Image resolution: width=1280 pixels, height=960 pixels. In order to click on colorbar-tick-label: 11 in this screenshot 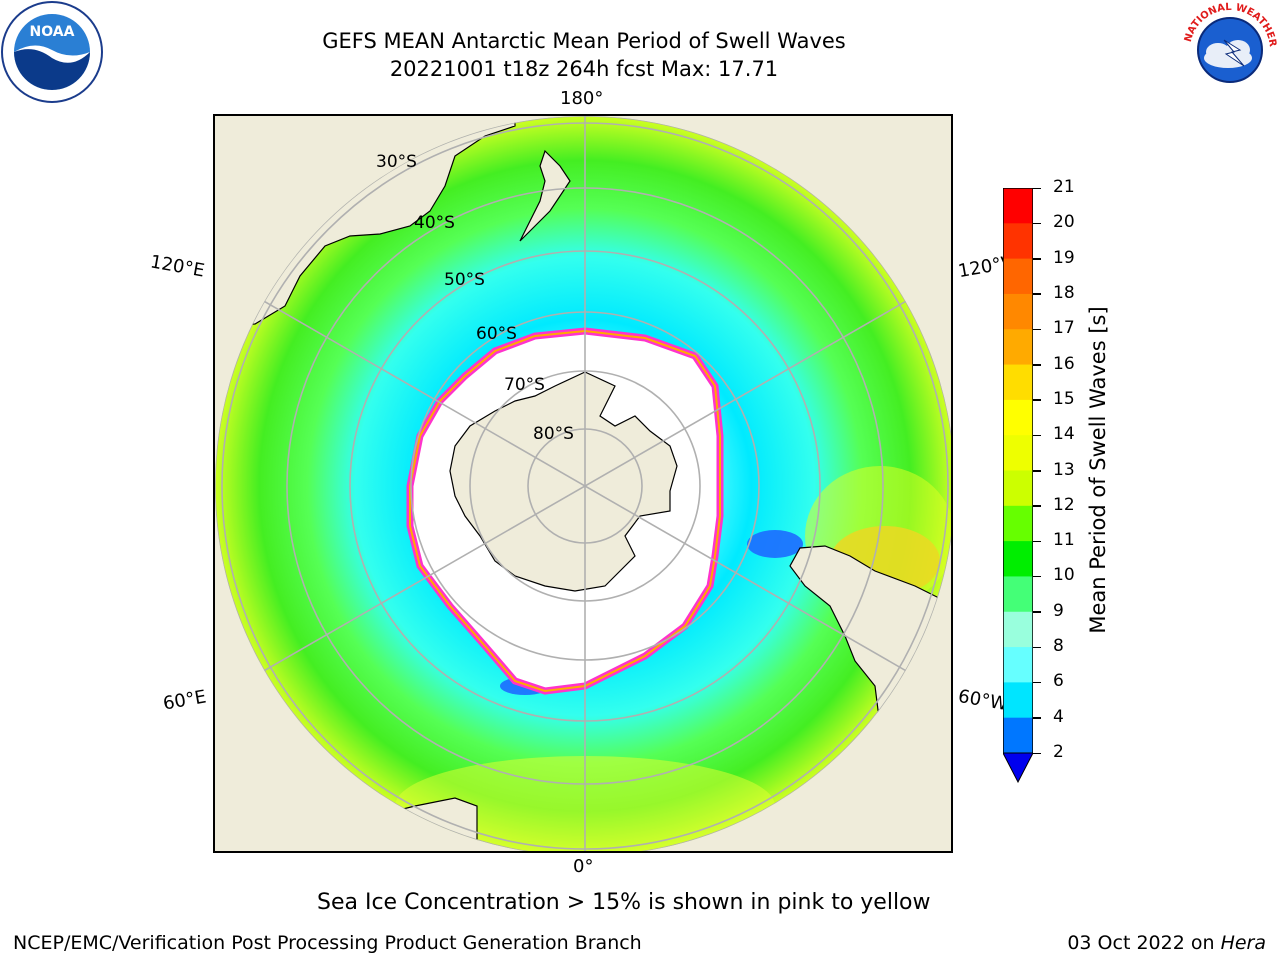, I will do `click(1064, 540)`.